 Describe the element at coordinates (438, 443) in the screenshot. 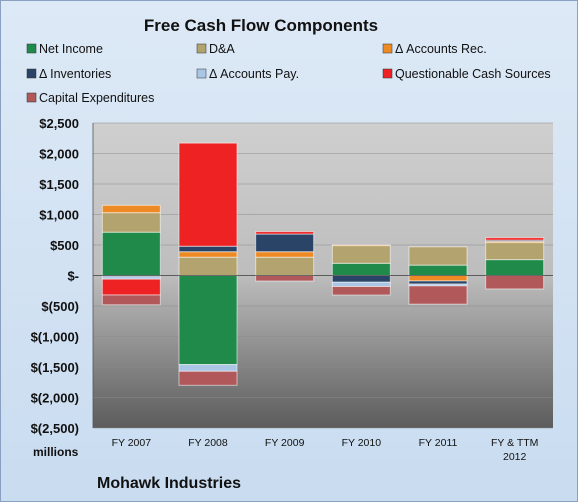

I see `x-tick-label: FY 2011` at that location.